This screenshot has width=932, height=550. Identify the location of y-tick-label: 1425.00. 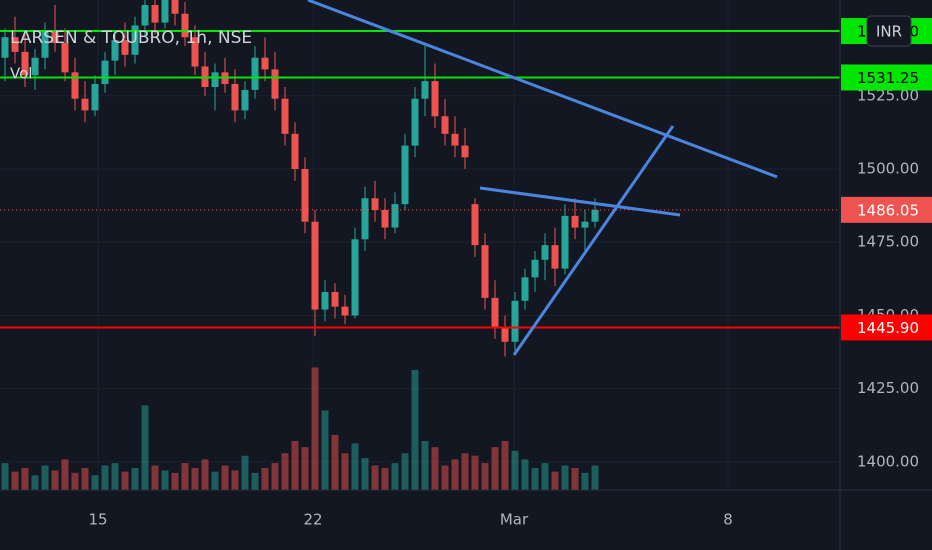
(888, 388).